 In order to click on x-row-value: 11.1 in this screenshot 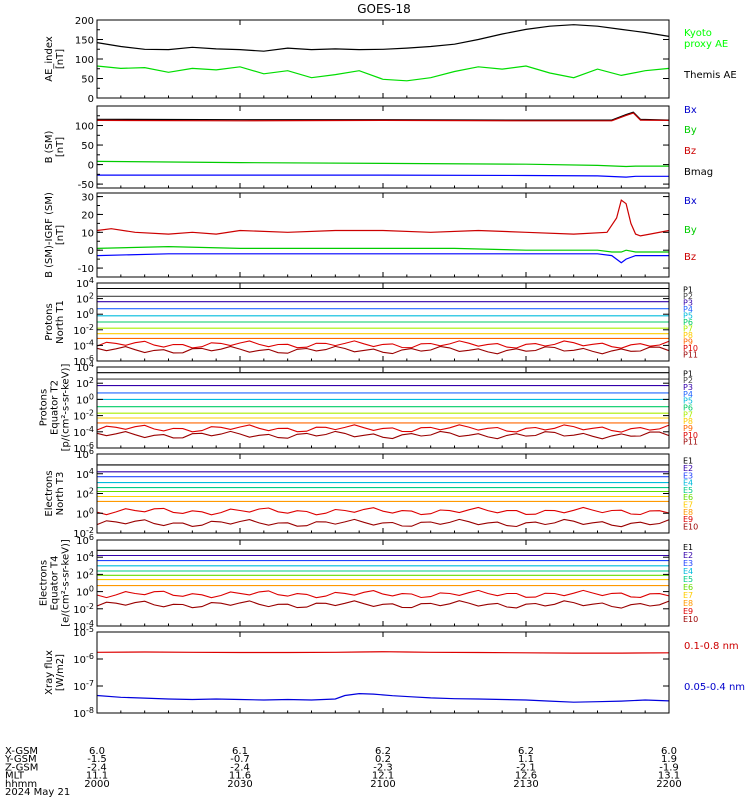, I will do `click(97, 776)`.